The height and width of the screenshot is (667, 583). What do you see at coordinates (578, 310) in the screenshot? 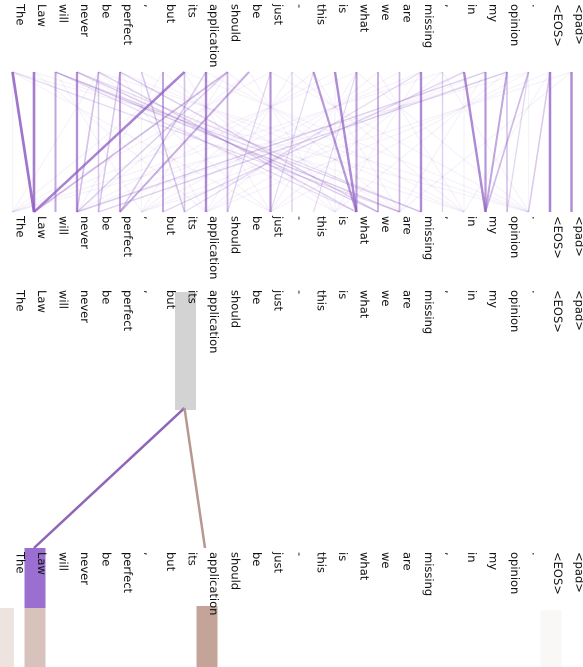
I see `middle-token: <pad>` at bounding box center [578, 310].